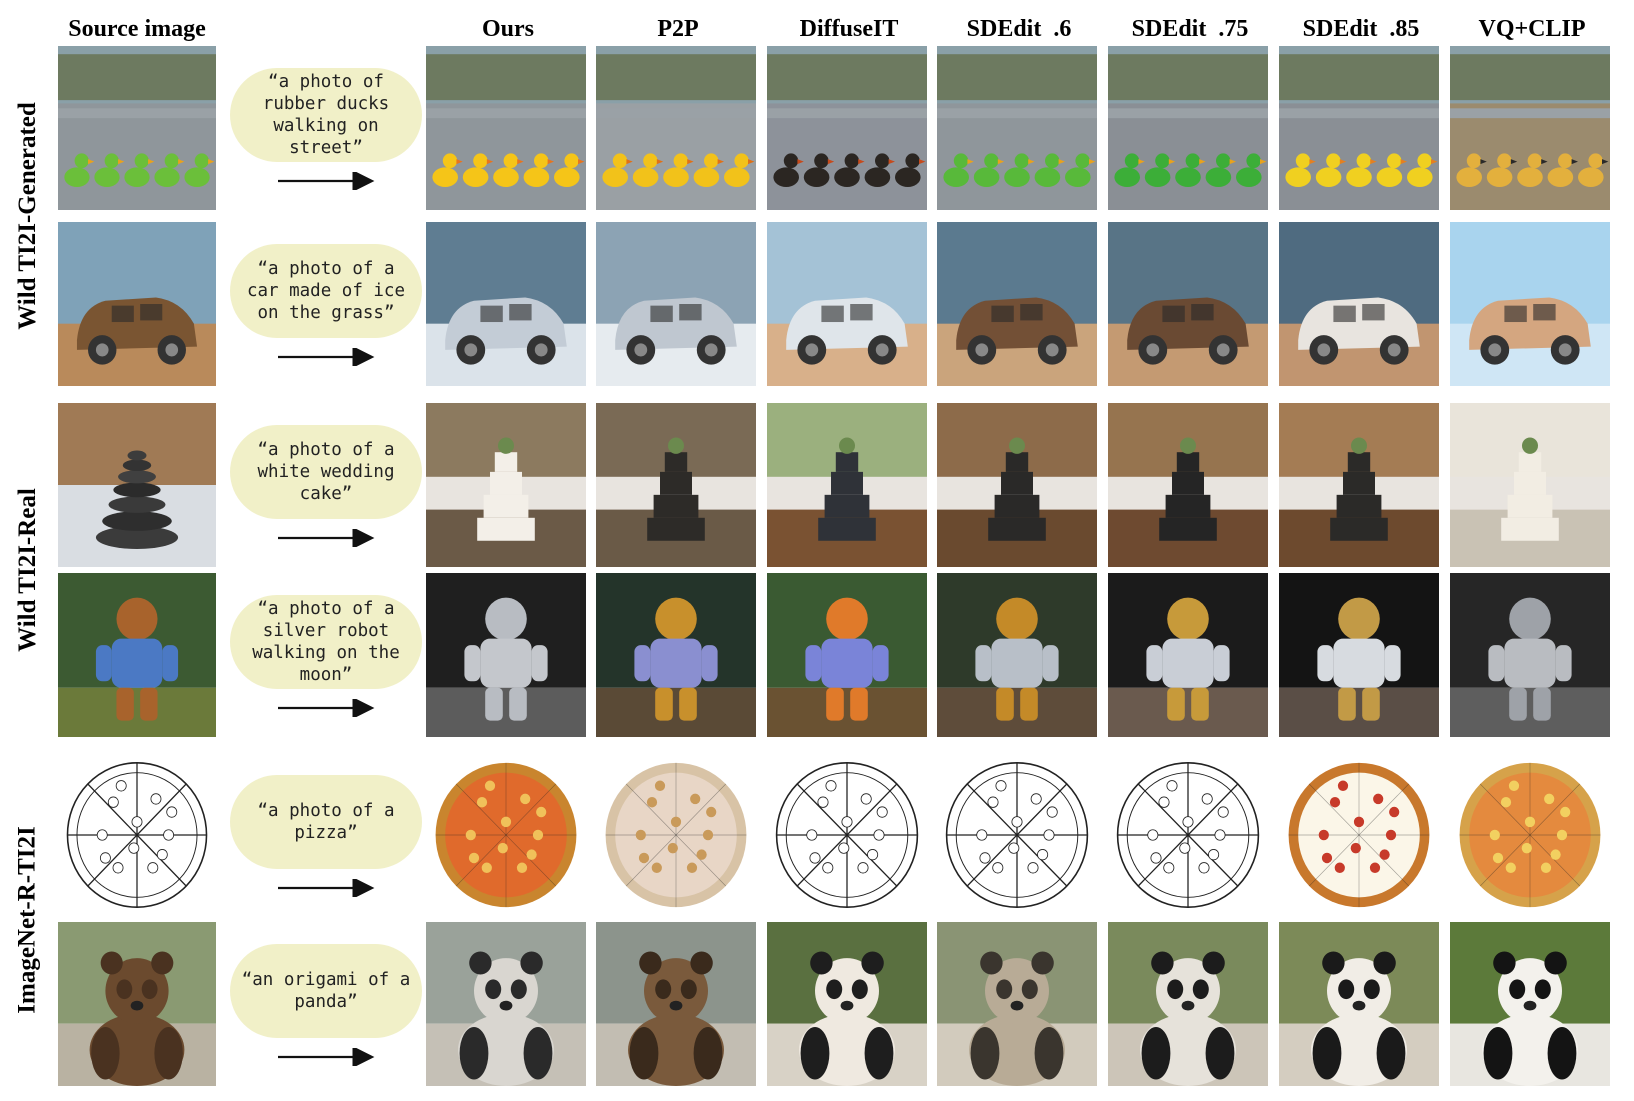 Image resolution: width=1634 pixels, height=1101 pixels. What do you see at coordinates (27, 919) in the screenshot?
I see `group-label: ImageNet-R-TI2I` at bounding box center [27, 919].